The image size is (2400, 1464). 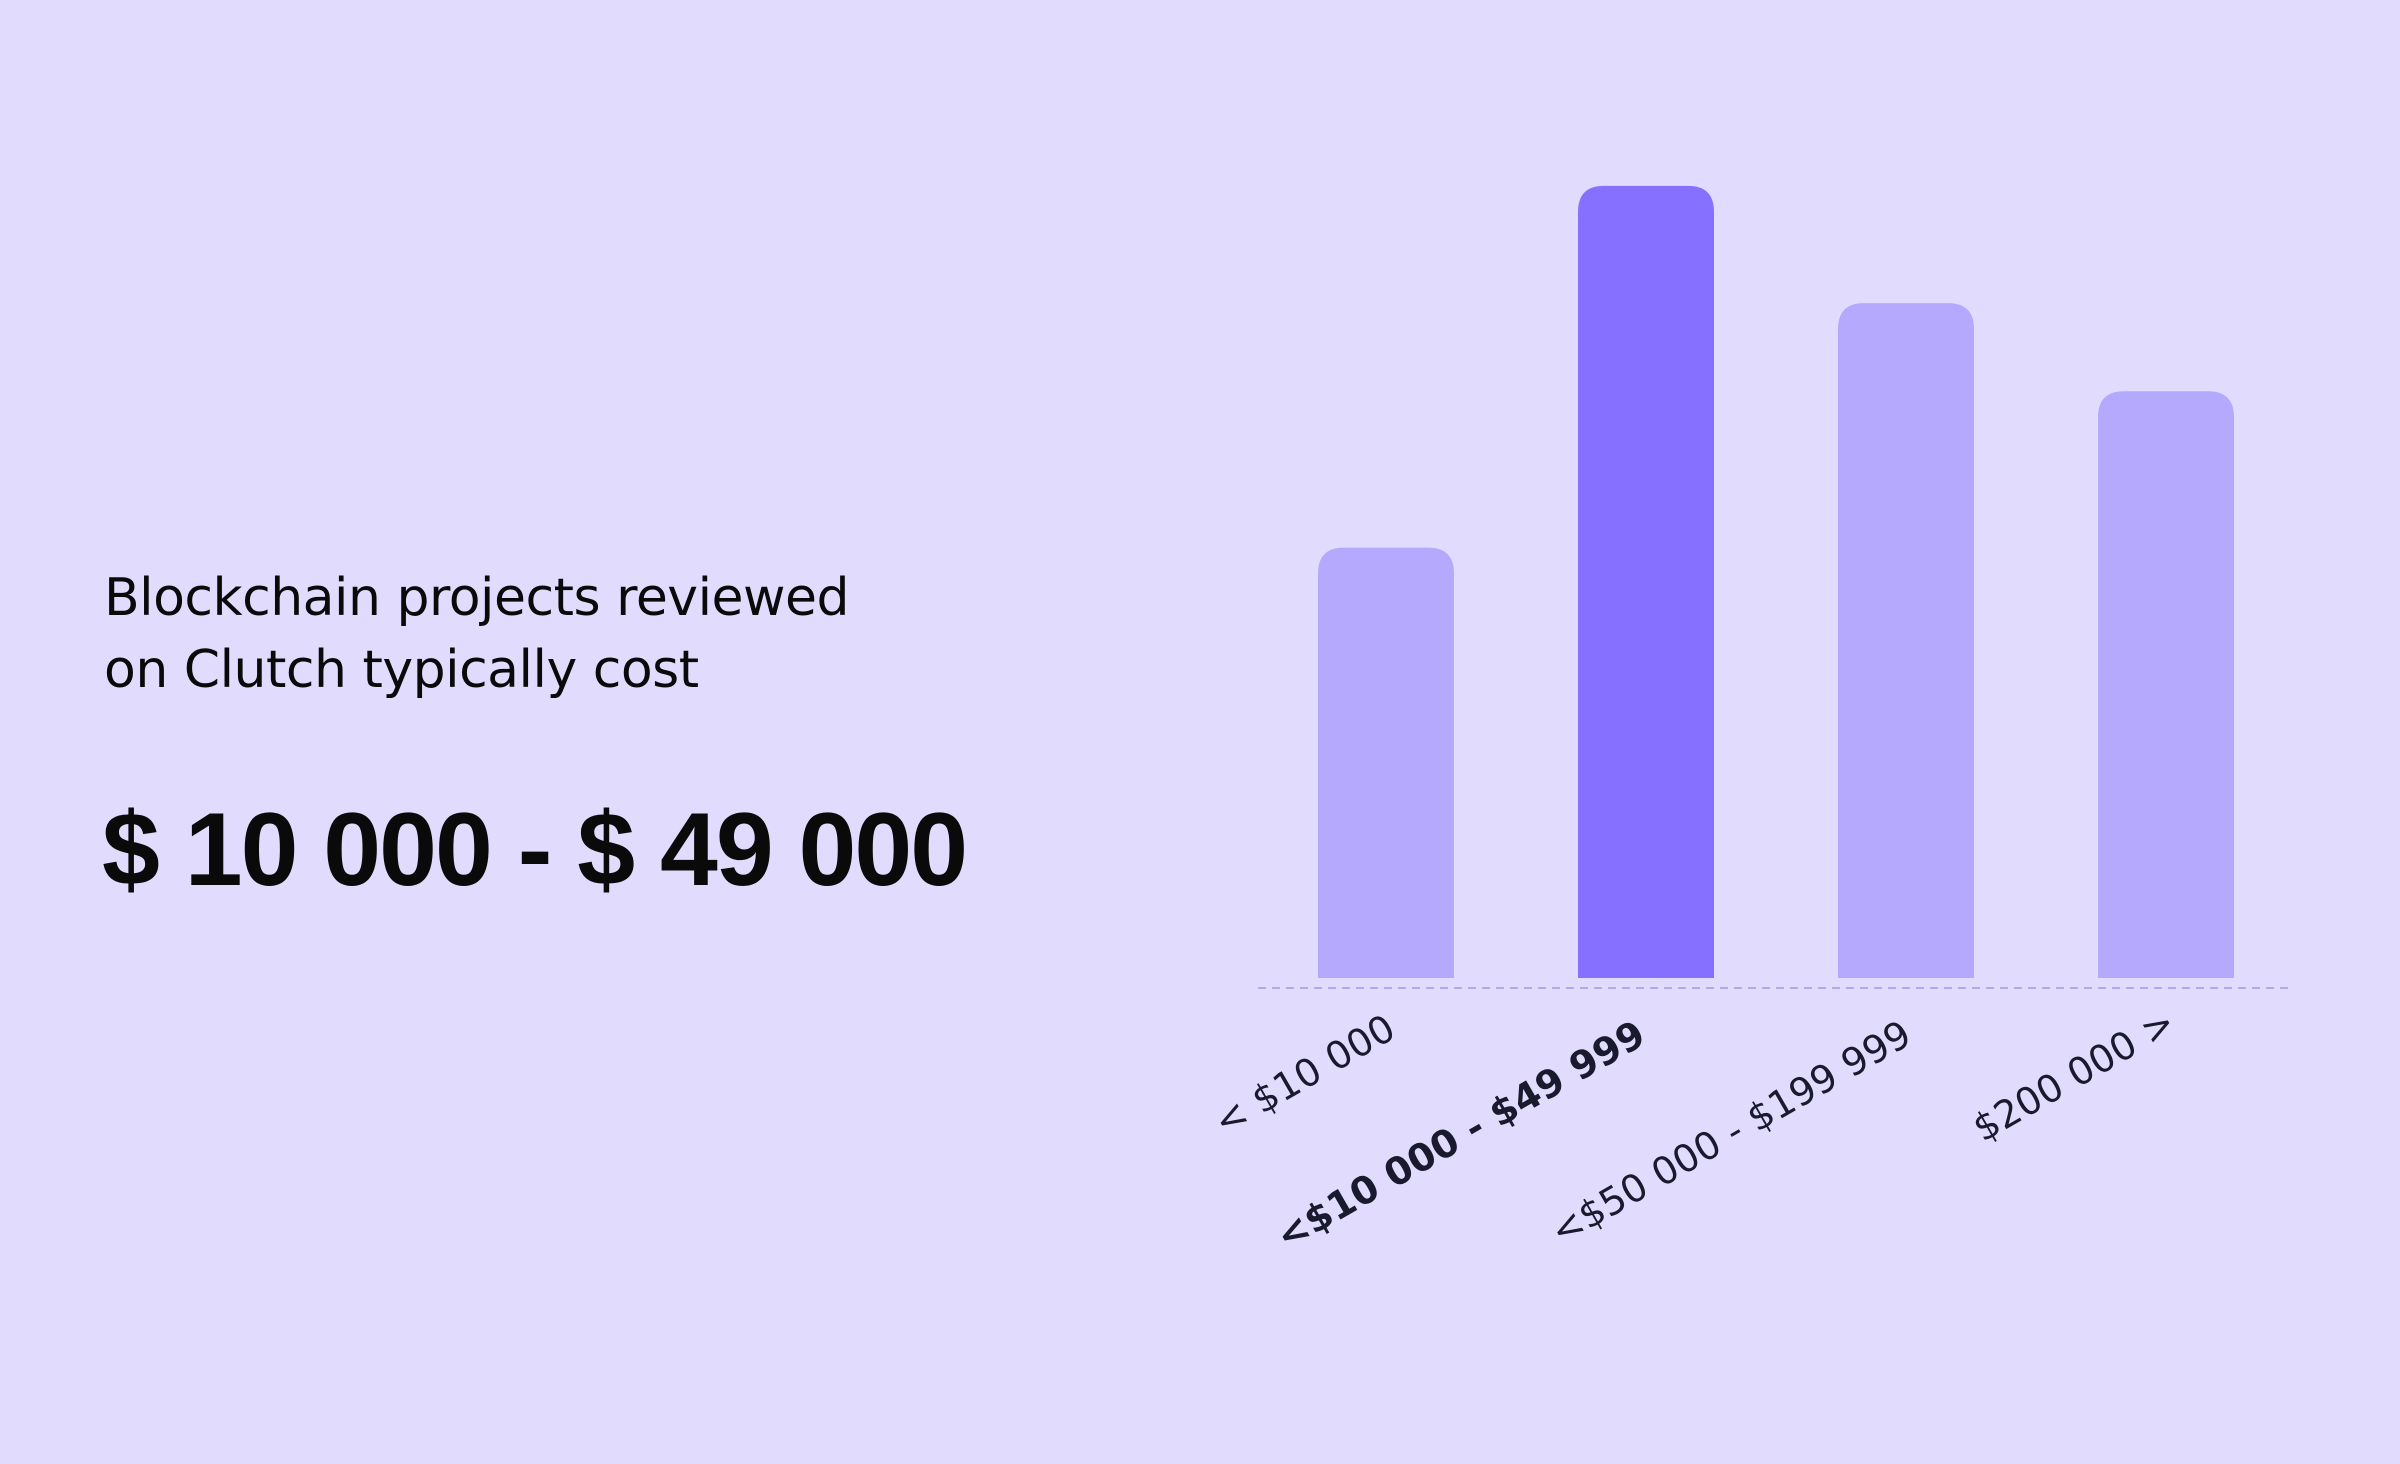 What do you see at coordinates (477, 598) in the screenshot?
I see `subtitle-line-1: Blockchain projects reviewed` at bounding box center [477, 598].